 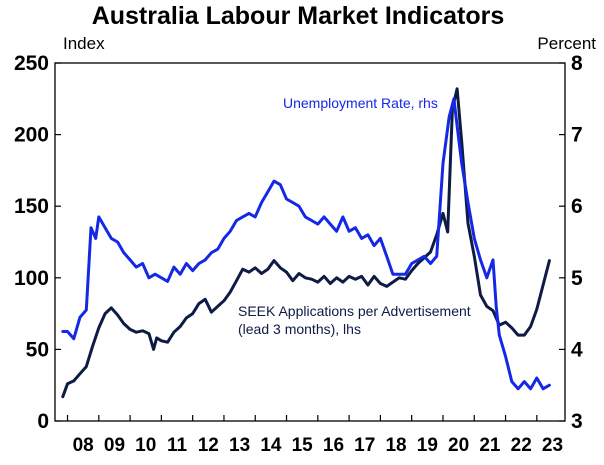 I want to click on left-tick-label: 200, so click(x=31, y=135).